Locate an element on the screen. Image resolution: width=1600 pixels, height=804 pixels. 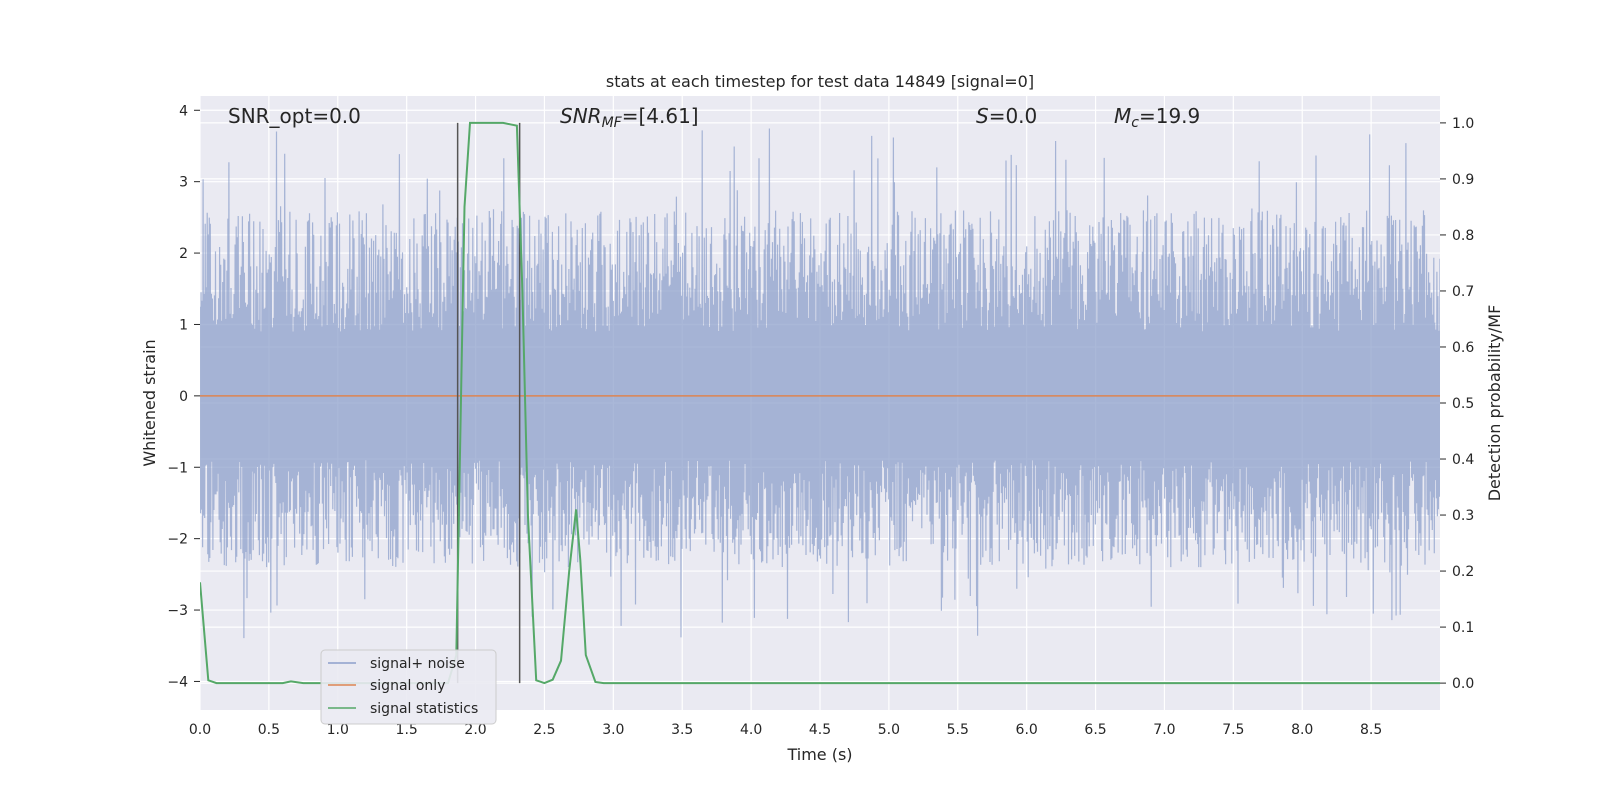
y-tick-label: −3 is located at coordinates (177, 611).